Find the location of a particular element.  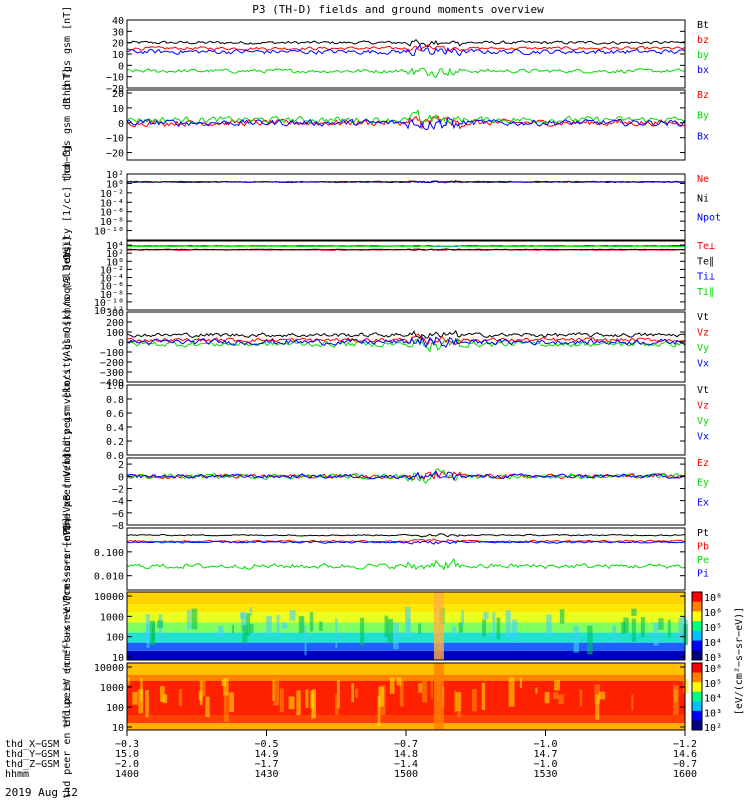

y-tick-label: 20 is located at coordinates (118, 94).